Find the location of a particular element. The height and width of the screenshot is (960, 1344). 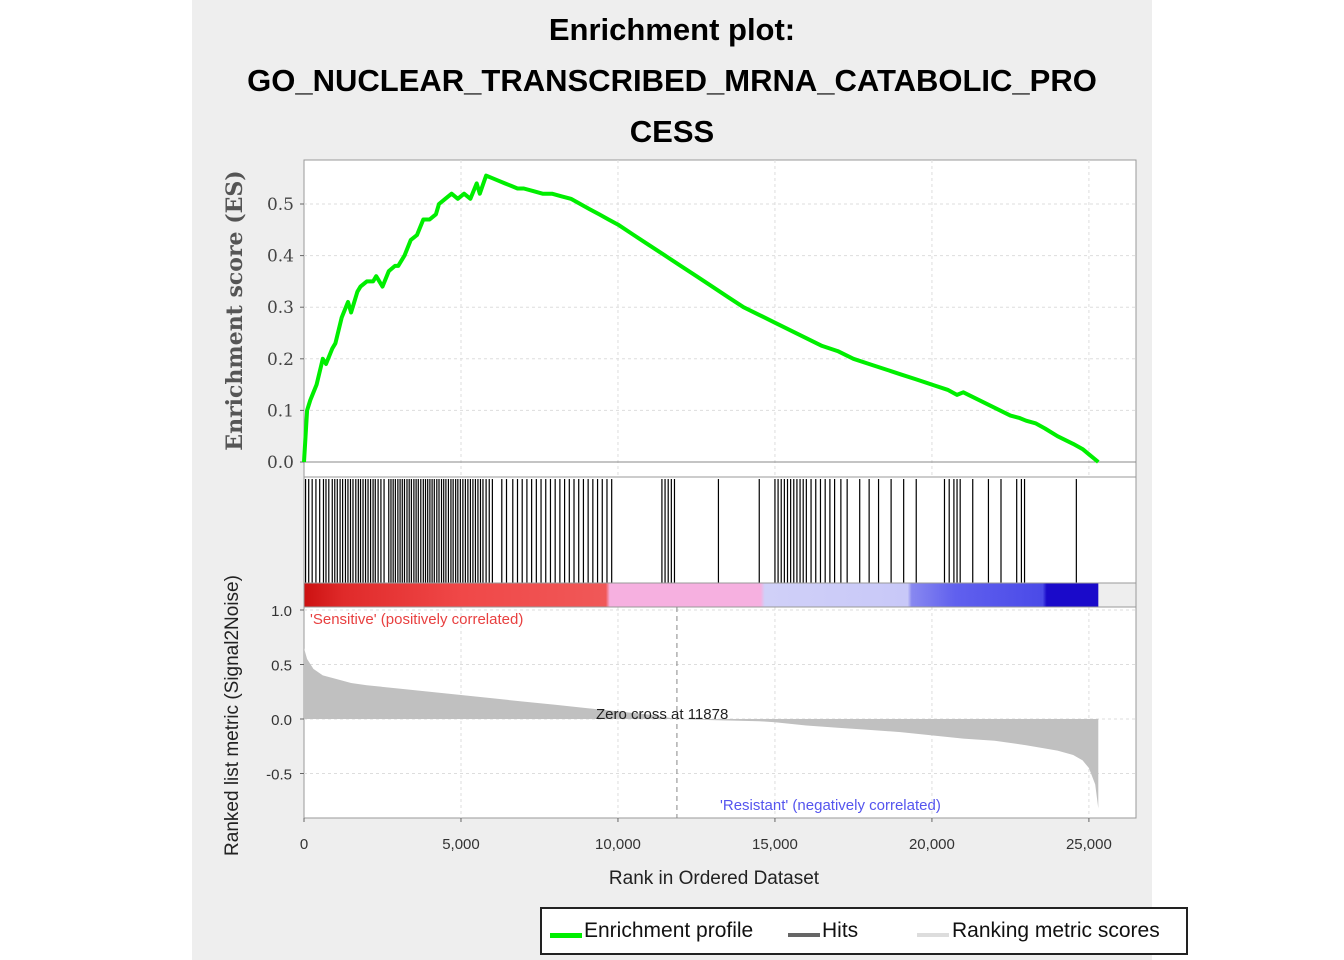

legend-label-profile: Enrichment profile is located at coordinates (669, 930).